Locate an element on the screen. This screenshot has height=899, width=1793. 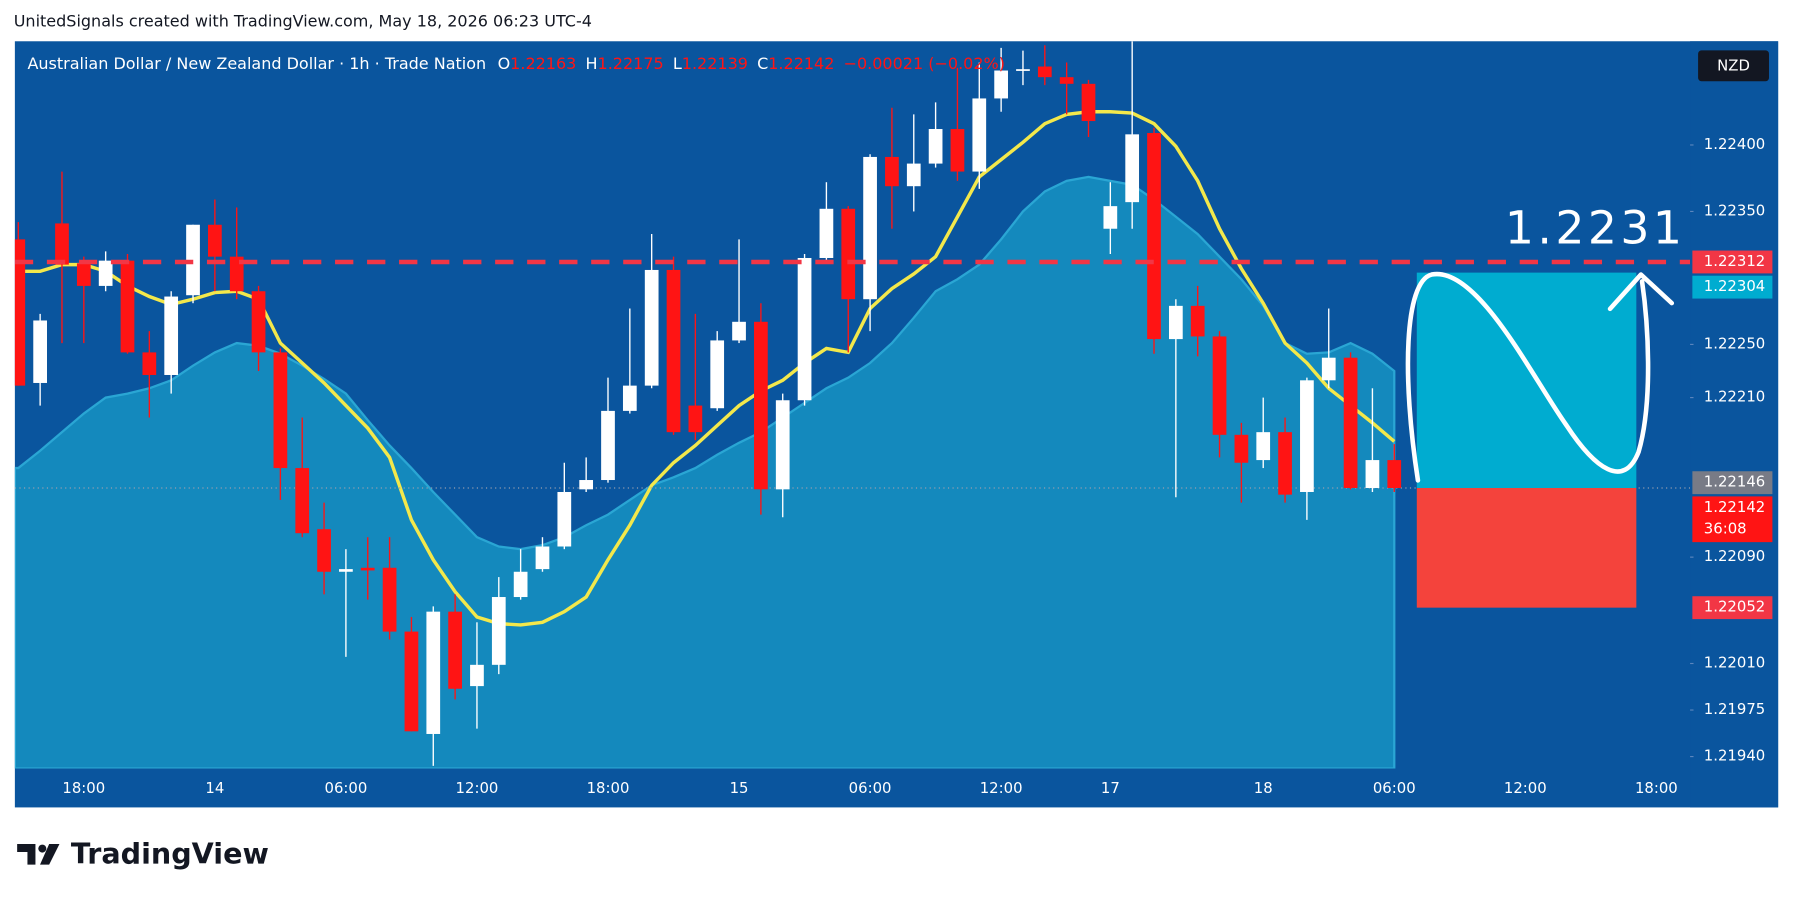
currency: NZD is located at coordinates (1733, 65).